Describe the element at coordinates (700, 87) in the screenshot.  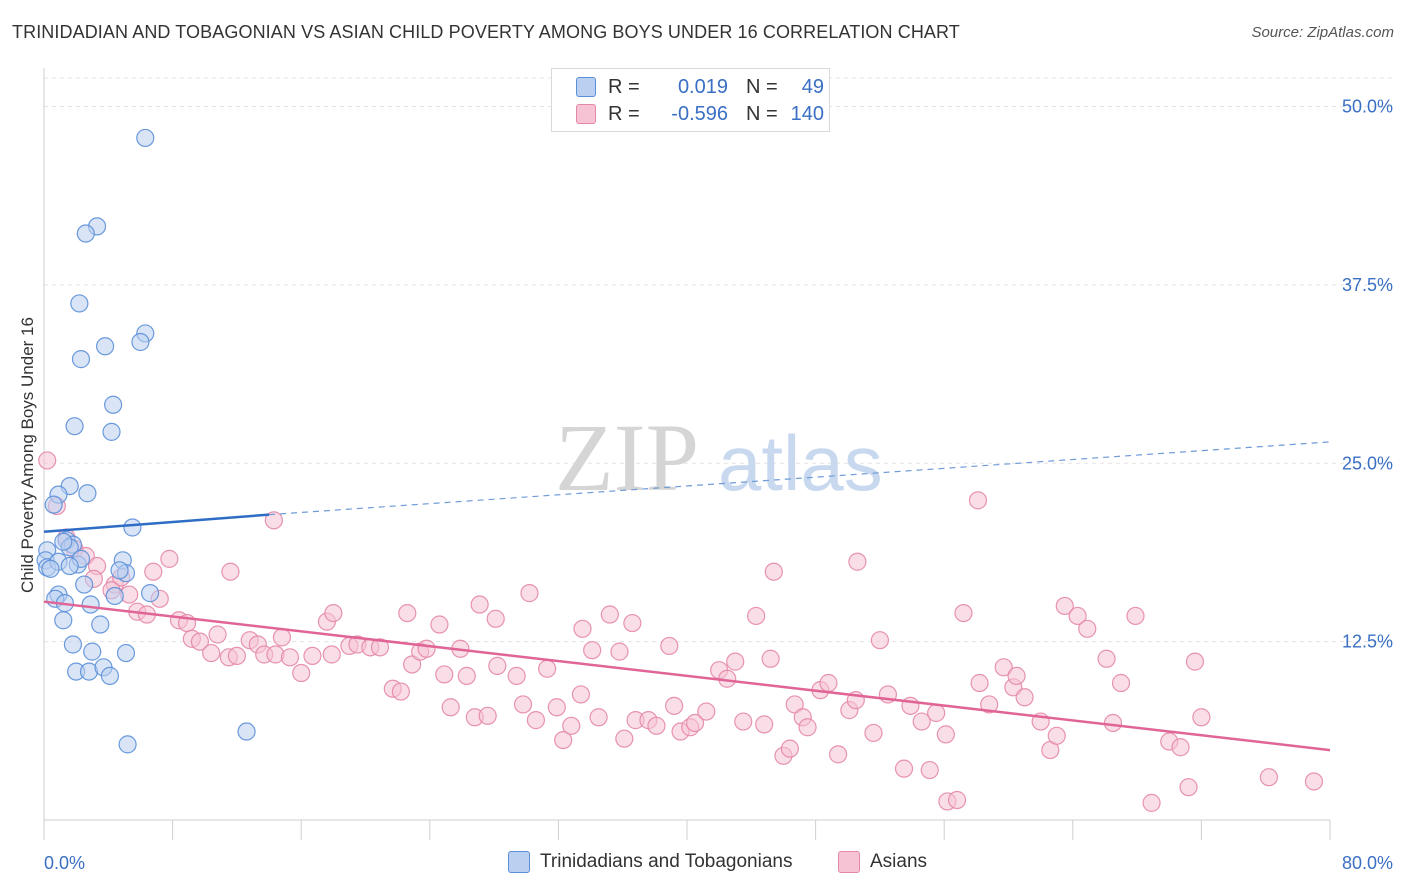
I see `legend-row-trinidadians: R = 0.019 N = 49` at that location.